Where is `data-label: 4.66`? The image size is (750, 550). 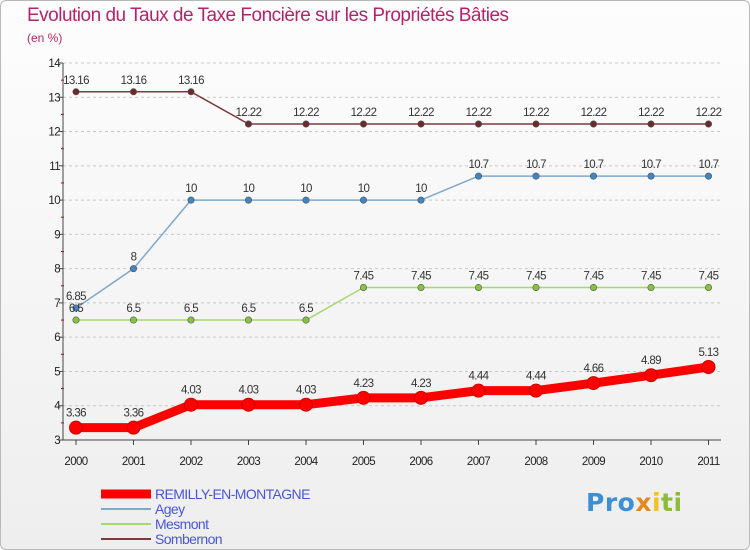 data-label: 4.66 is located at coordinates (594, 369).